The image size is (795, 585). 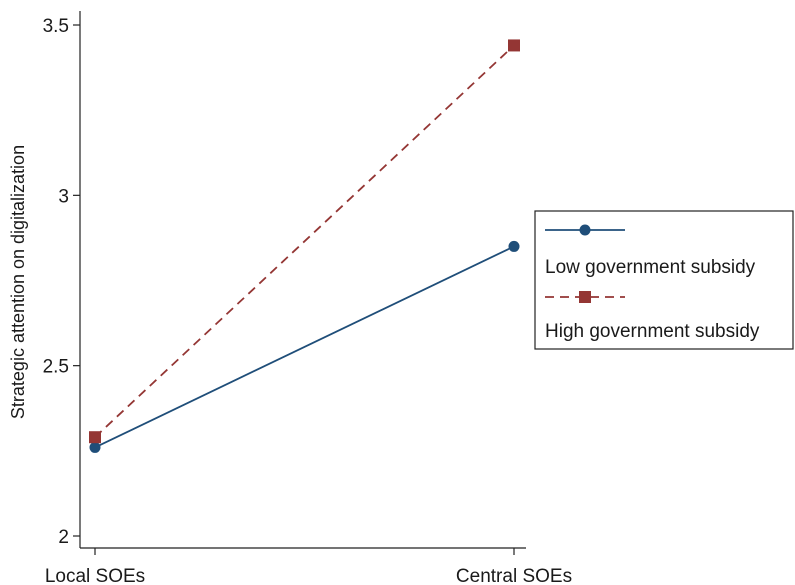 I want to click on x-tick-label: Local SOEs, so click(x=95, y=575).